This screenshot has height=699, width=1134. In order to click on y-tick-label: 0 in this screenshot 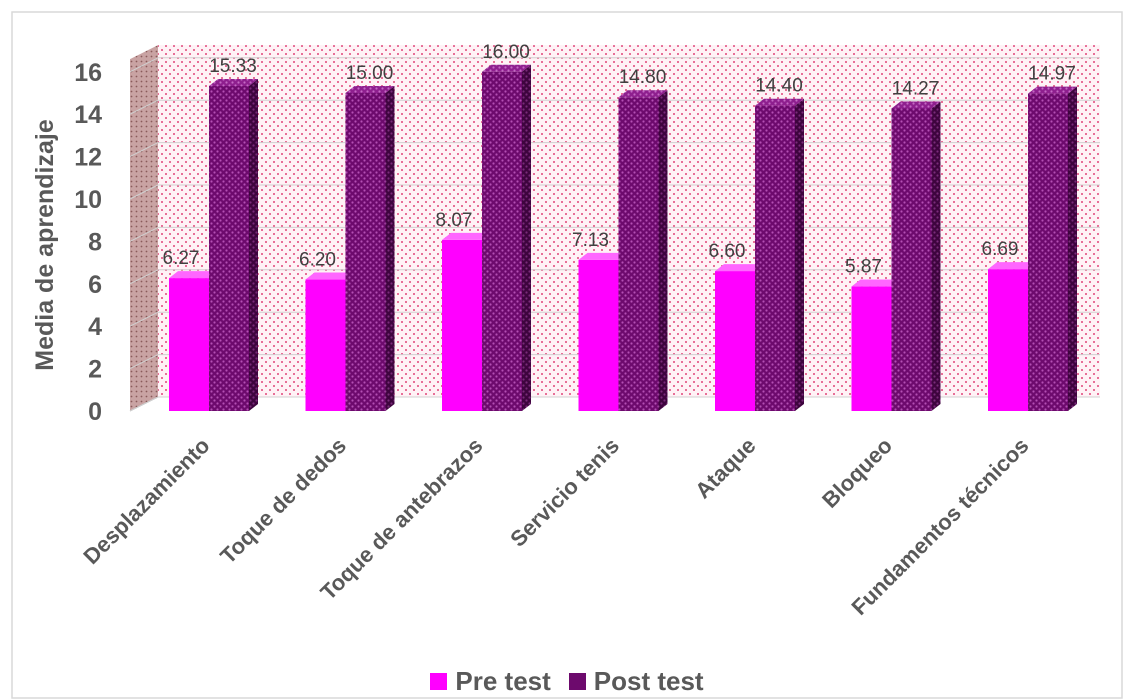, I will do `click(95, 412)`.